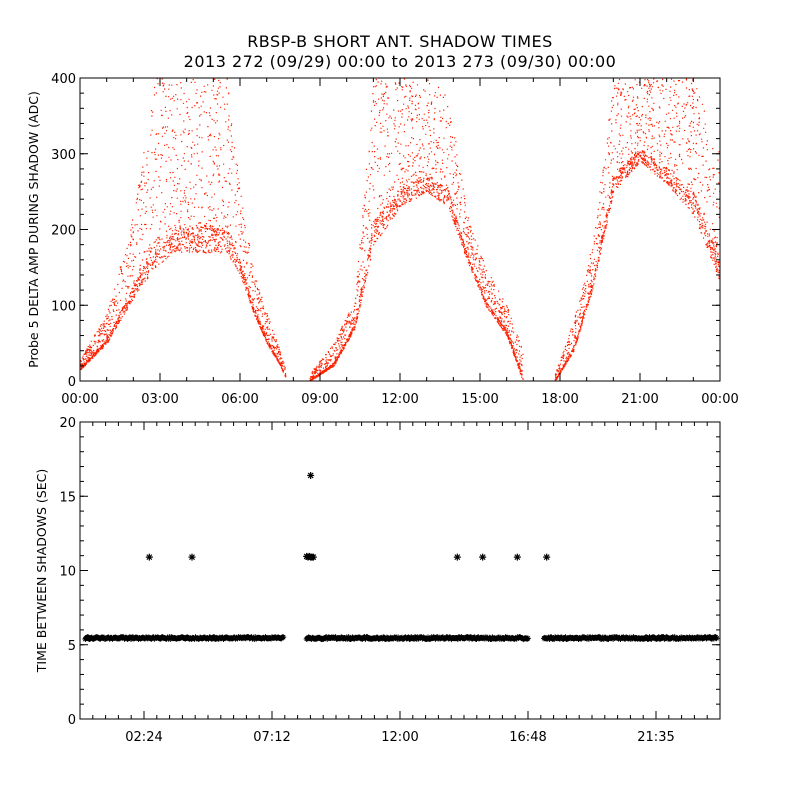 The image size is (800, 800). I want to click on y-tick-label: 10, so click(67, 572).